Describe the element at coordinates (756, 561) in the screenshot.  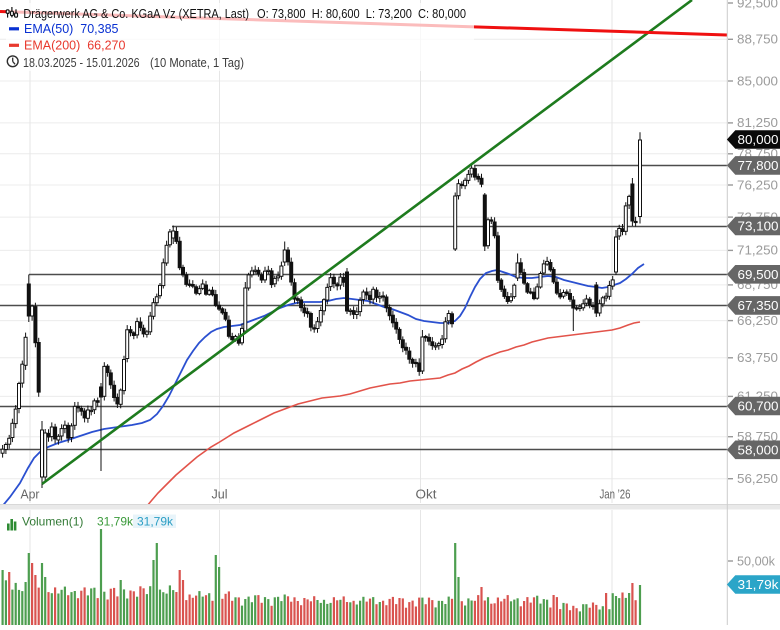
I see `svg-text: 50,00k` at that location.